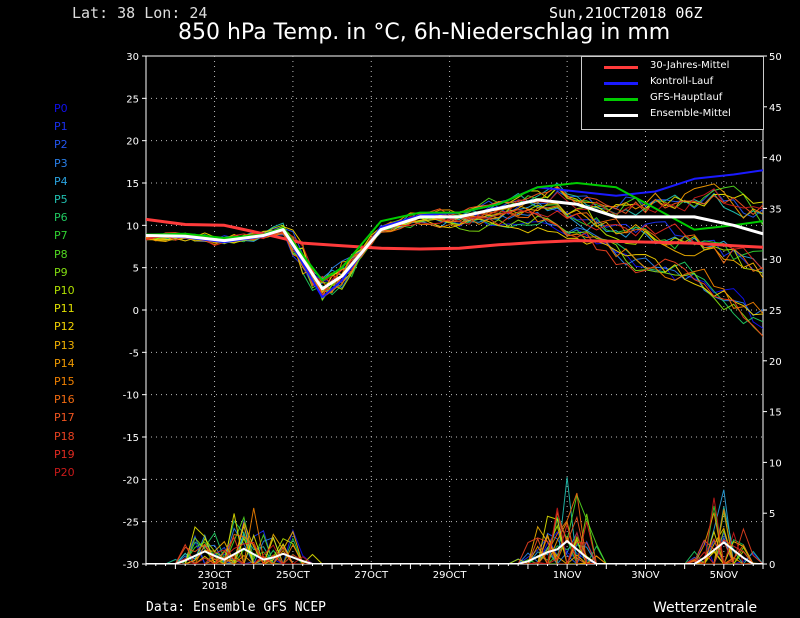 The image size is (800, 618). Describe the element at coordinates (131, 480) in the screenshot. I see `y-tick-label-left: -20` at that location.